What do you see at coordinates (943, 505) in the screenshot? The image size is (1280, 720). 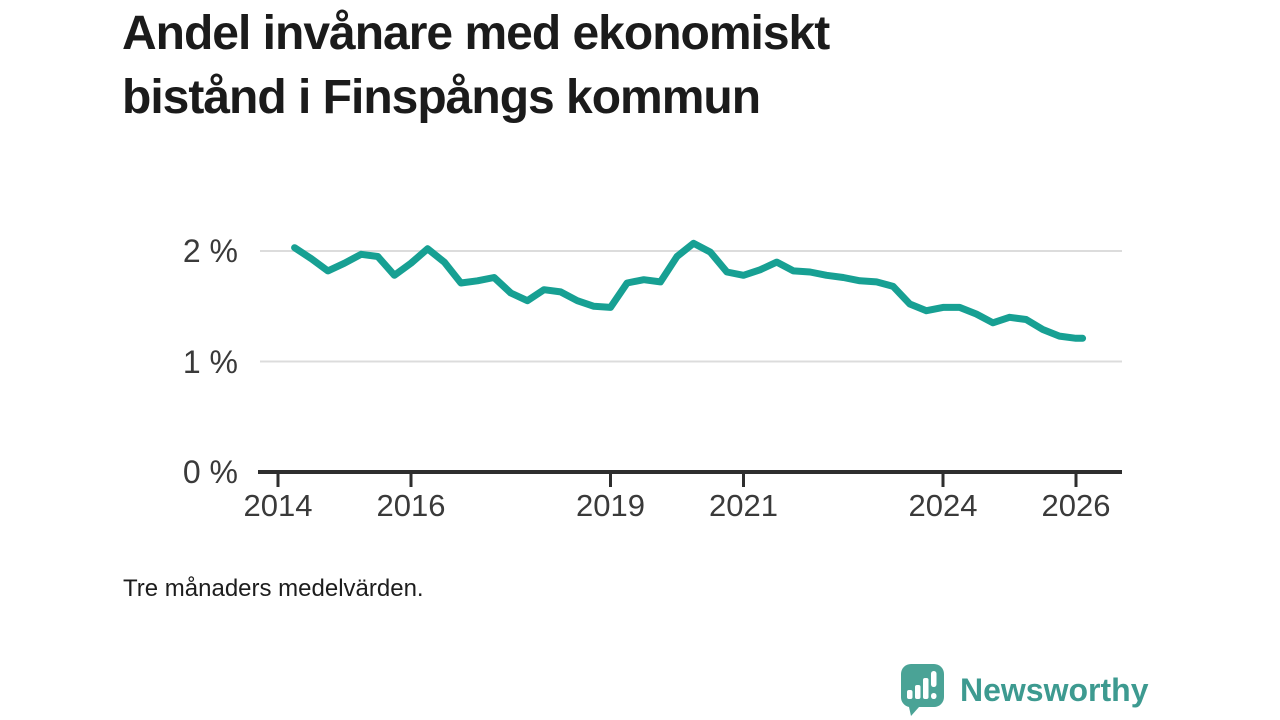 I see `x-tick-label-2024: 2024` at bounding box center [943, 505].